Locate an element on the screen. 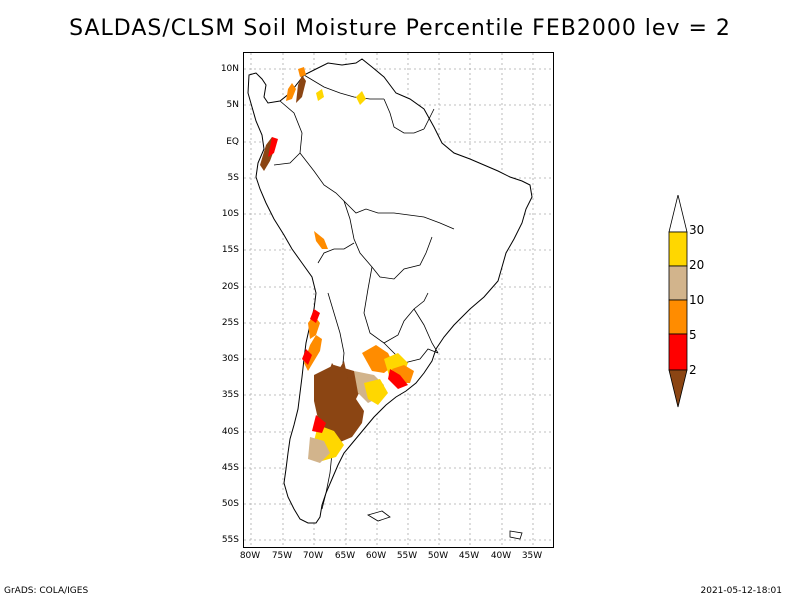 The image size is (800, 600). lon-label-40w: 40W is located at coordinates (501, 556).